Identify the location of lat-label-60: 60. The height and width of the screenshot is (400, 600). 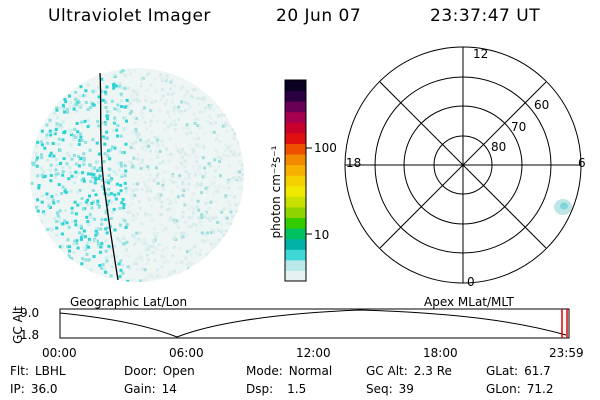
(542, 105).